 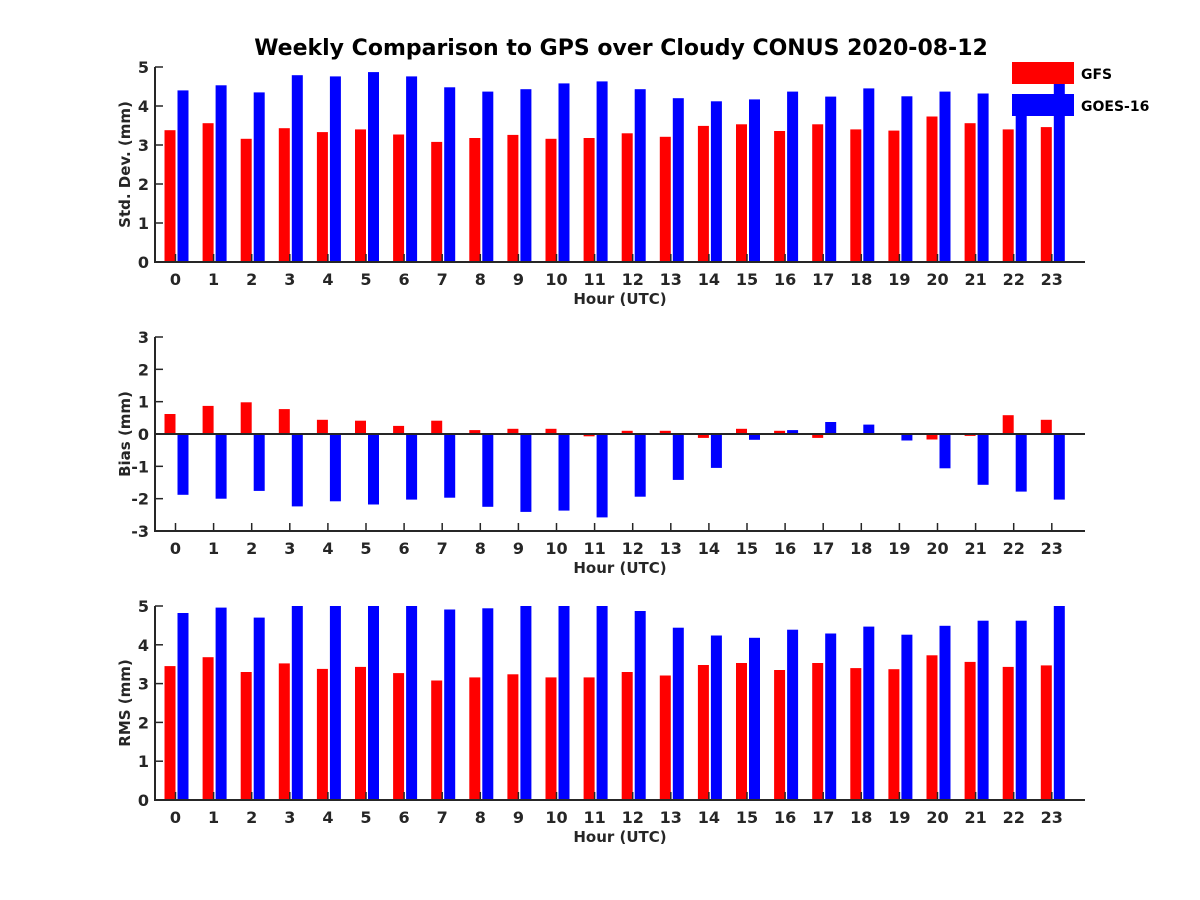 What do you see at coordinates (633, 817) in the screenshot?
I see `rms-x-tick-label: 12` at bounding box center [633, 817].